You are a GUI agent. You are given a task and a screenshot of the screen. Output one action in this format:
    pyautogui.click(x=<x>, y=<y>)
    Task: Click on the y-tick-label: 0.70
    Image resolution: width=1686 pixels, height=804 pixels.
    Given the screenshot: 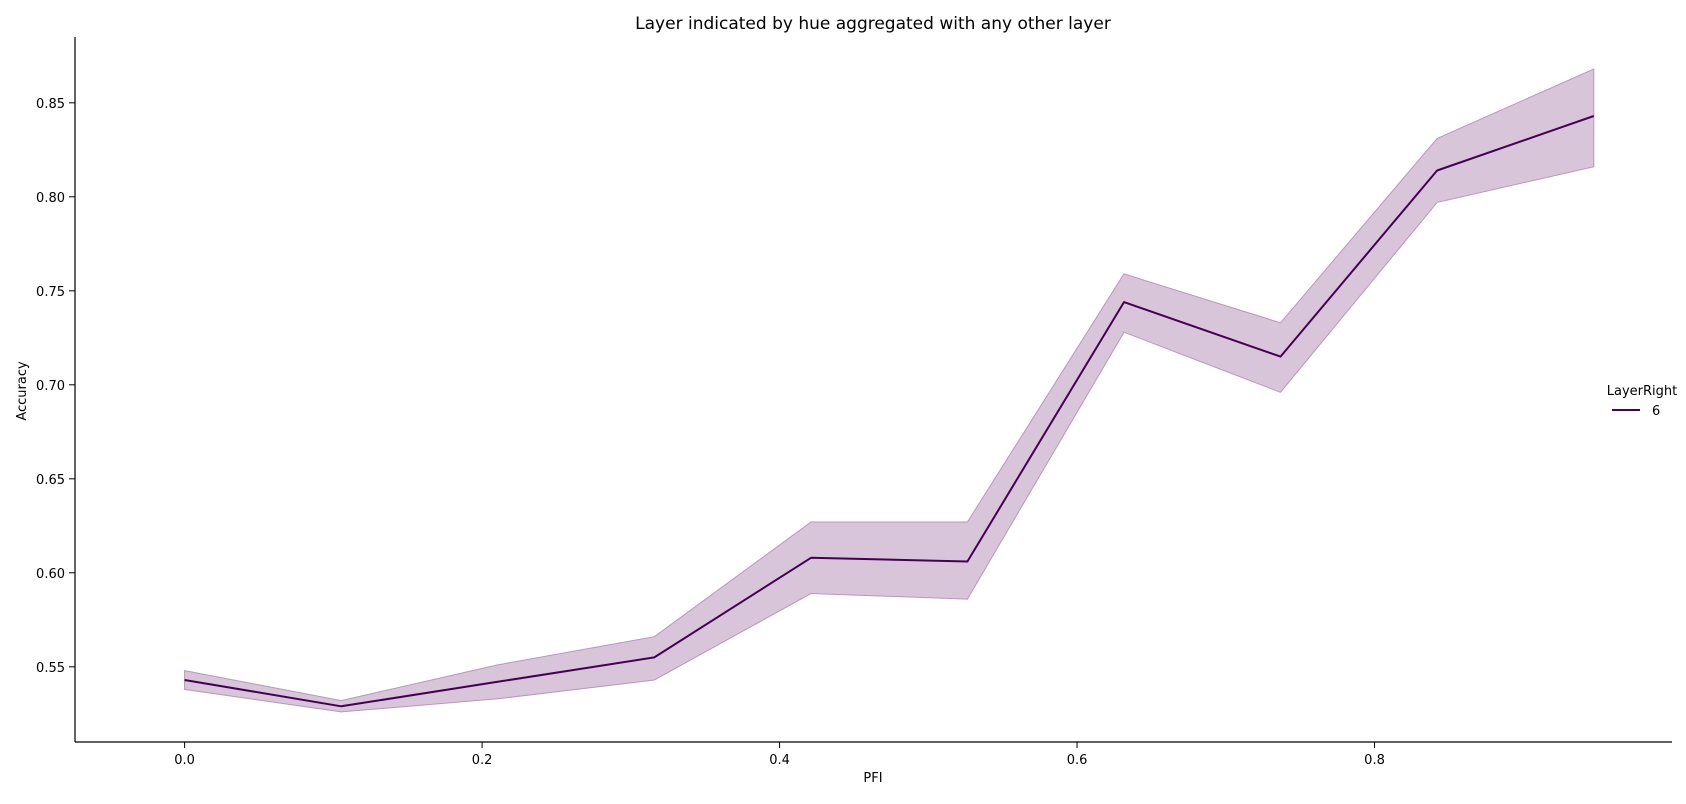 What is the action you would take?
    pyautogui.click(x=50, y=386)
    